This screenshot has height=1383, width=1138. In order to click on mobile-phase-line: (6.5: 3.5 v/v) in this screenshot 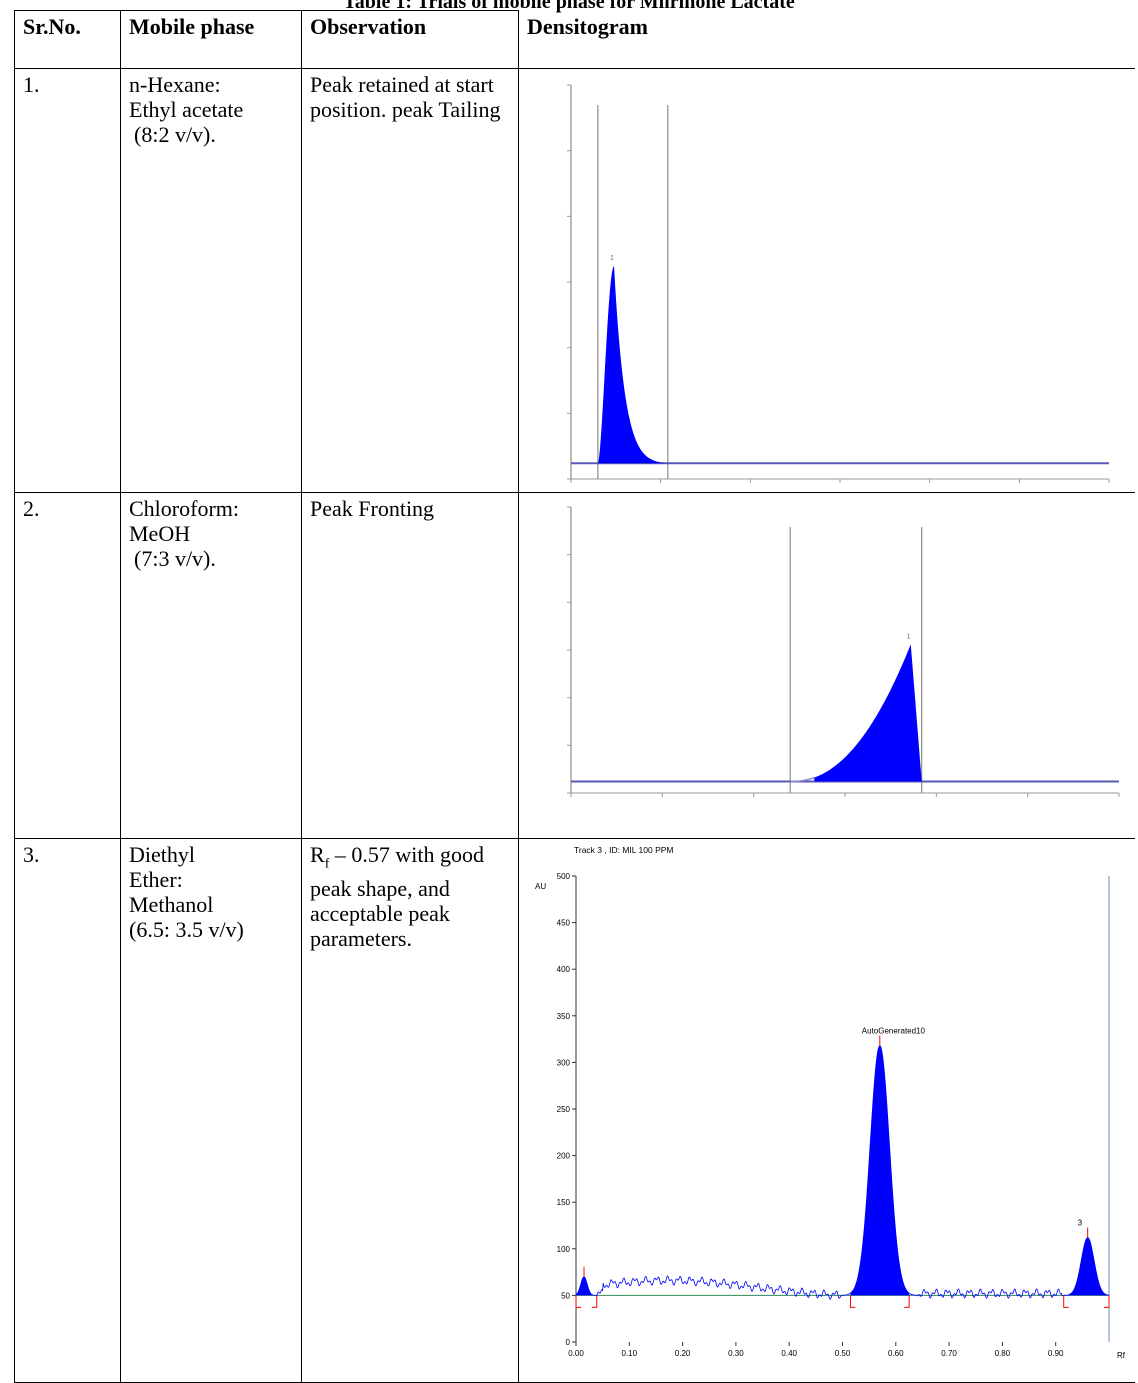, I will do `click(186, 929)`.